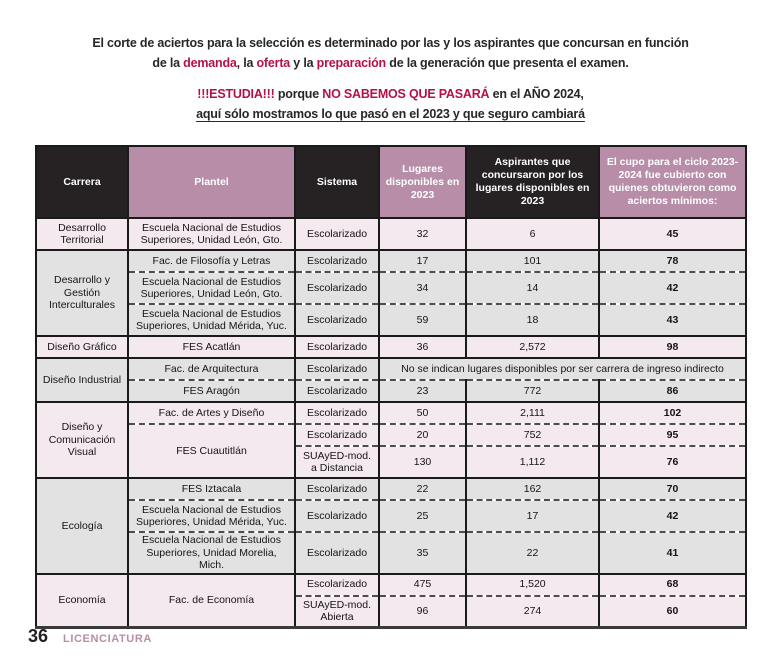  Describe the element at coordinates (82, 346) in the screenshot. I see `career-cell: Diseño Gráfico` at that location.